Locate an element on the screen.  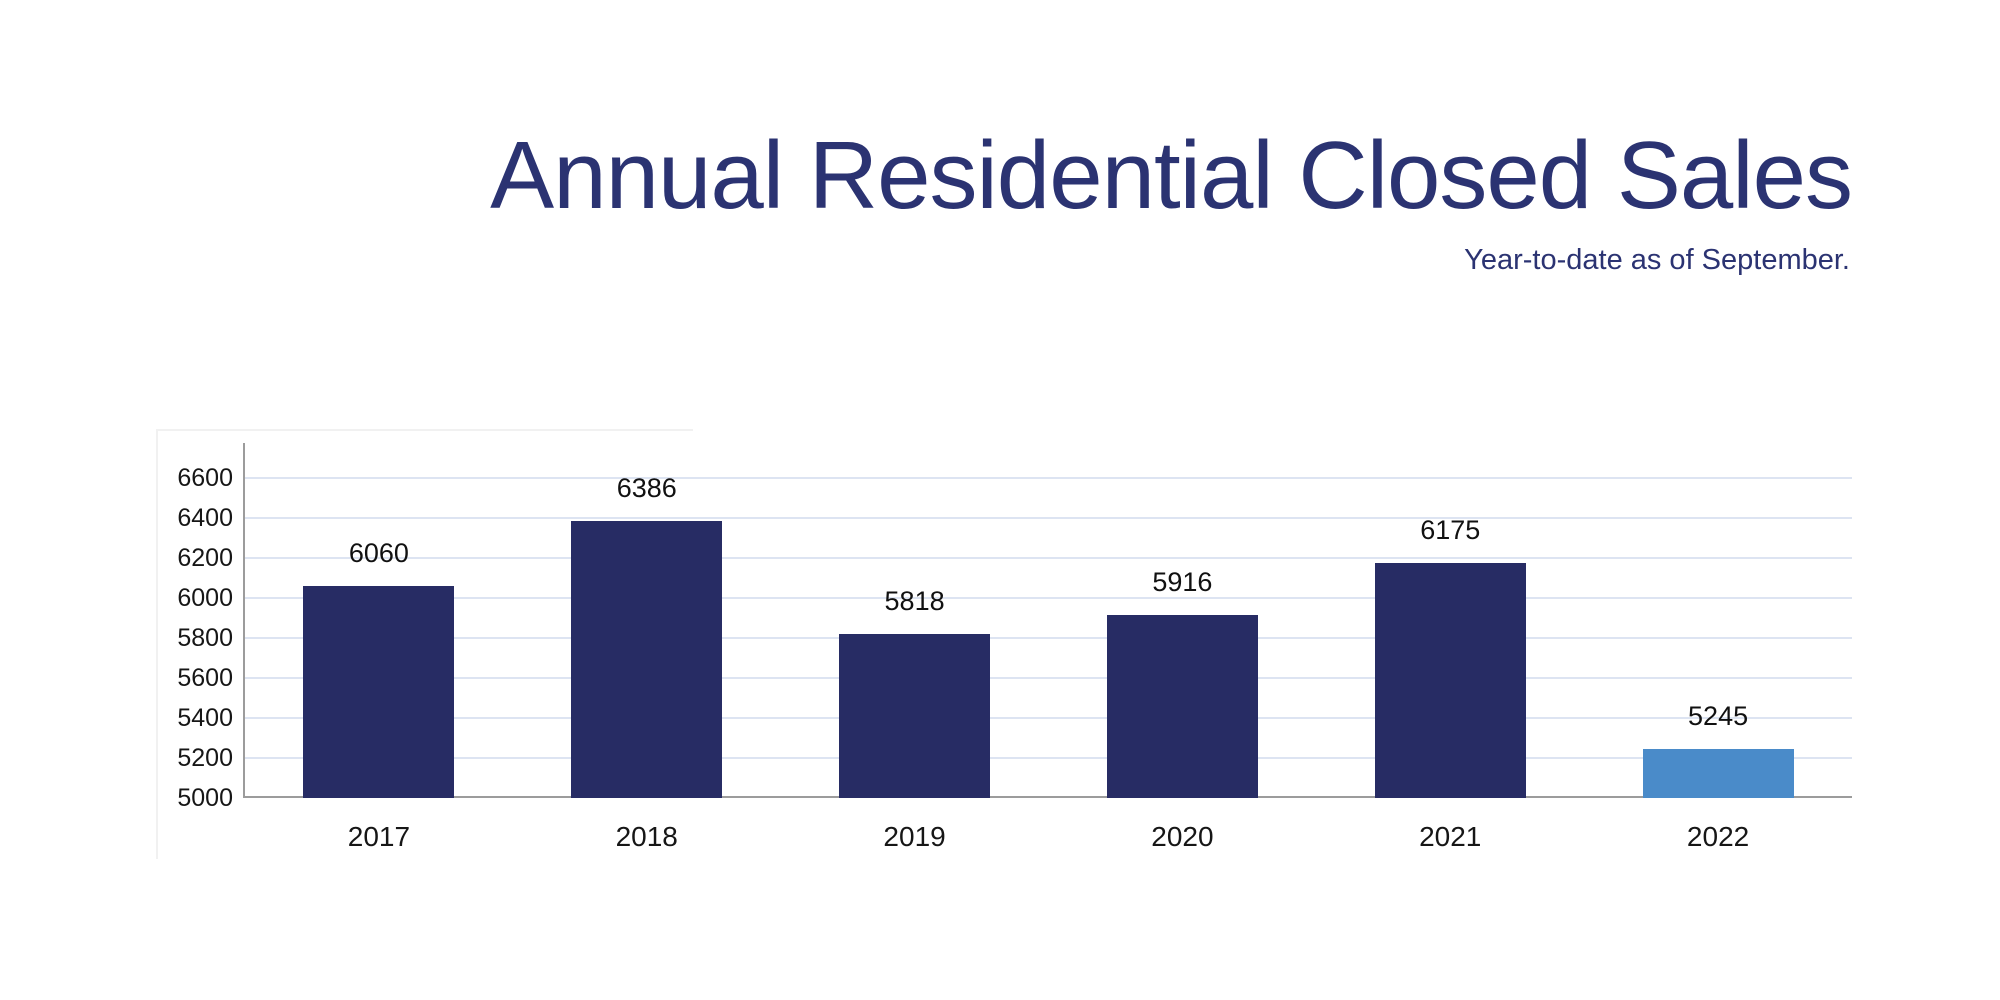
y-axis-tick-label: 5600 is located at coordinates (205, 678).